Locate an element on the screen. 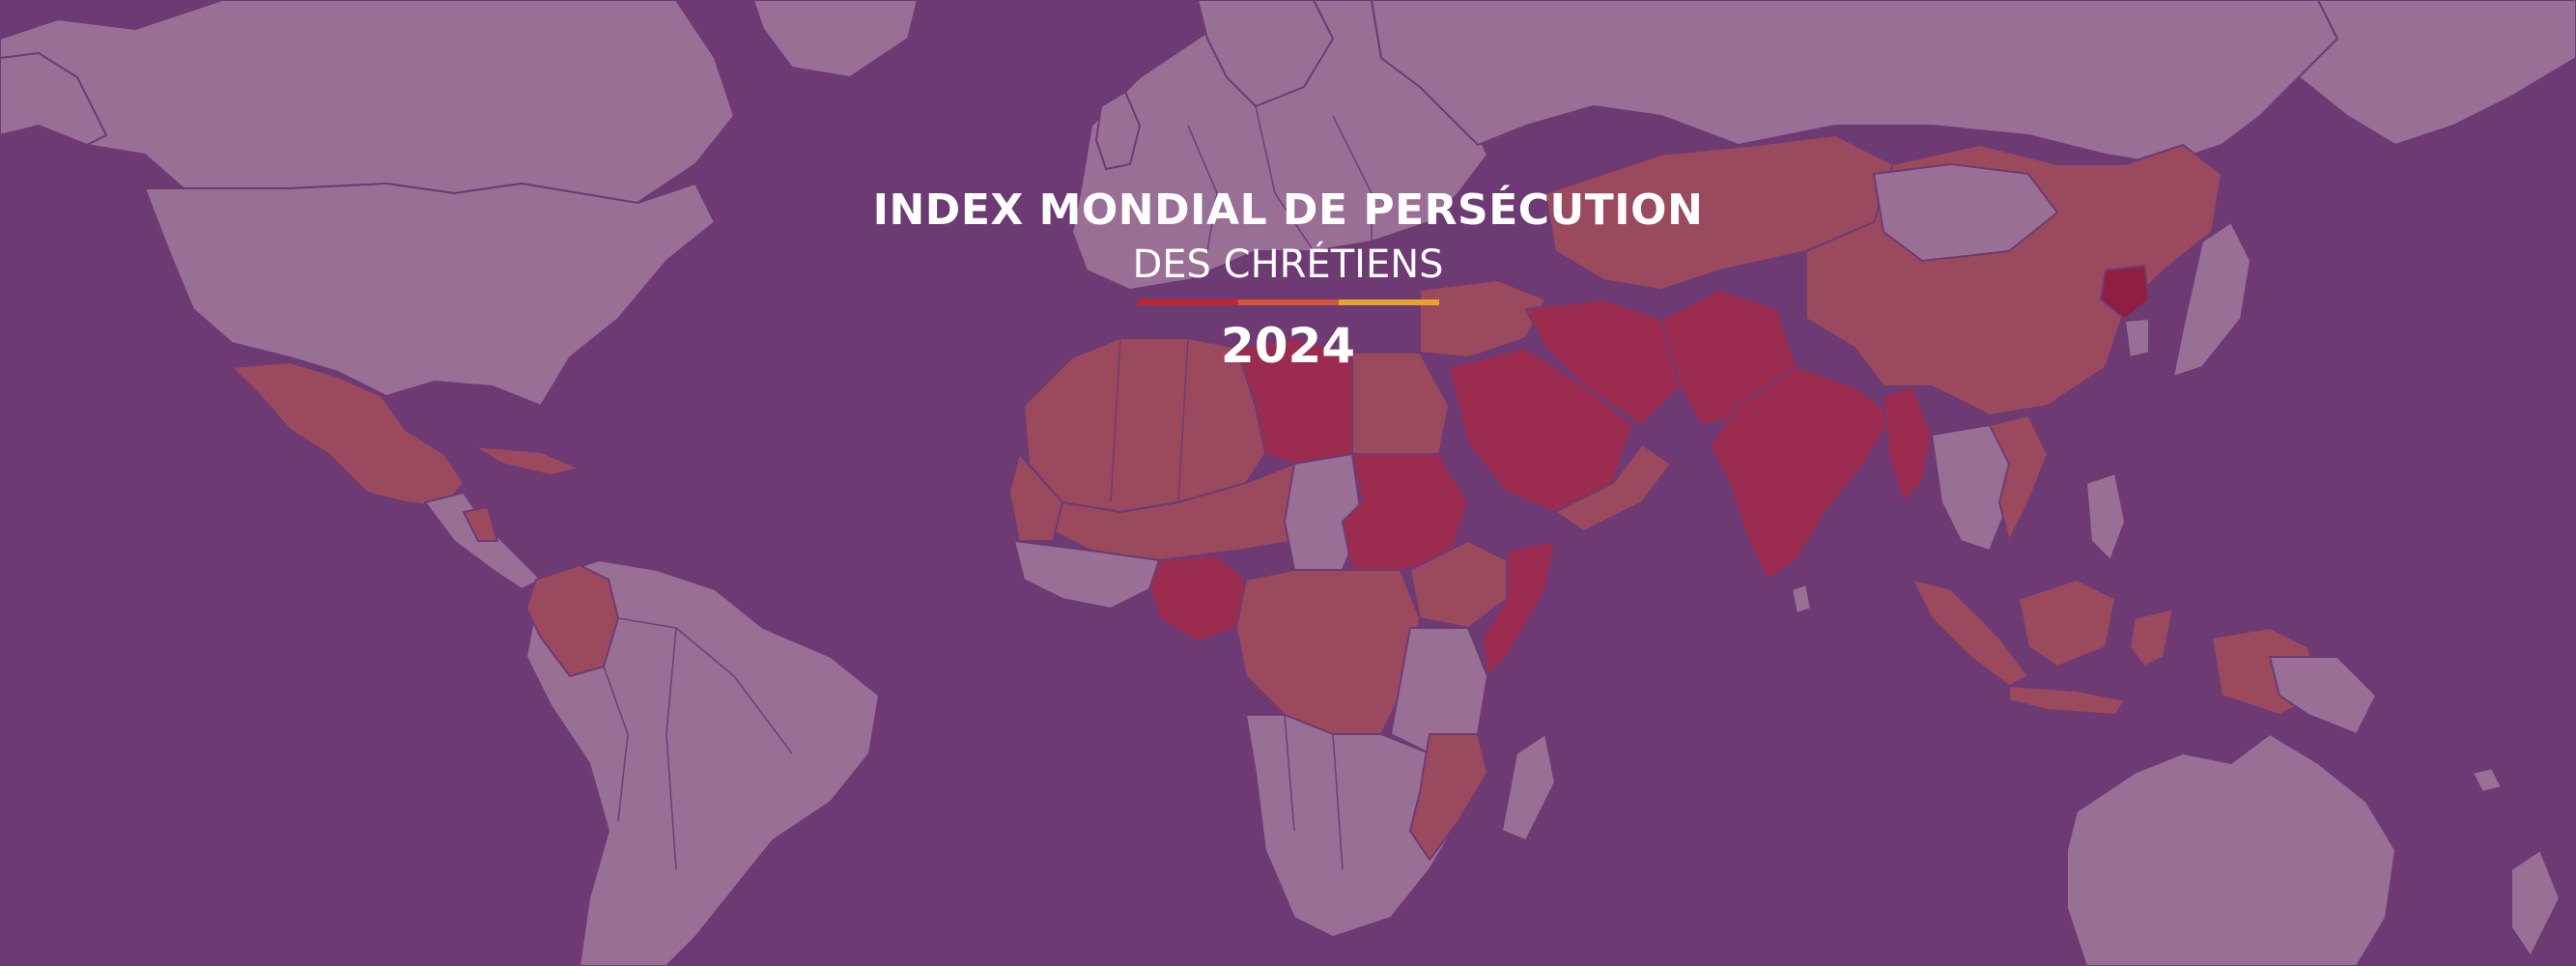 This screenshot has width=2576, height=966. country-philippines is located at coordinates (2105, 516).